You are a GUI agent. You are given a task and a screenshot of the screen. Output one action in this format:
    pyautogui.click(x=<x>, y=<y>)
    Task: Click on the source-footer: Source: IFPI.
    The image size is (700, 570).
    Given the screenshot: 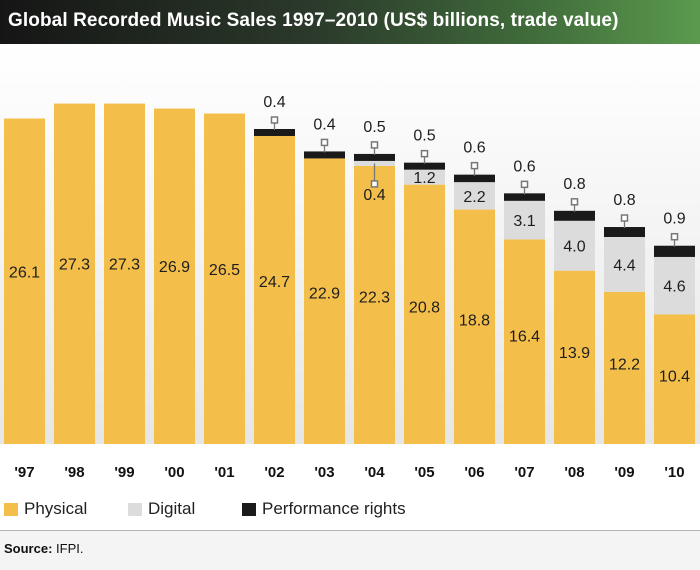 What is the action you would take?
    pyautogui.click(x=350, y=550)
    